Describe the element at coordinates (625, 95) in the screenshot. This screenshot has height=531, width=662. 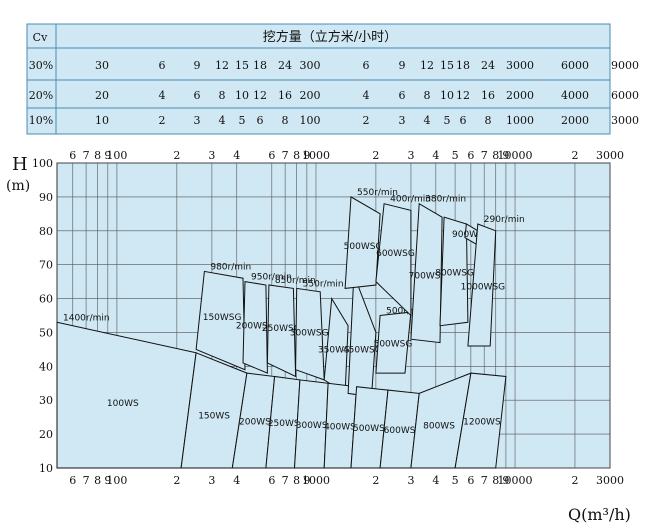
I see `cv-row-end: 6000` at that location.